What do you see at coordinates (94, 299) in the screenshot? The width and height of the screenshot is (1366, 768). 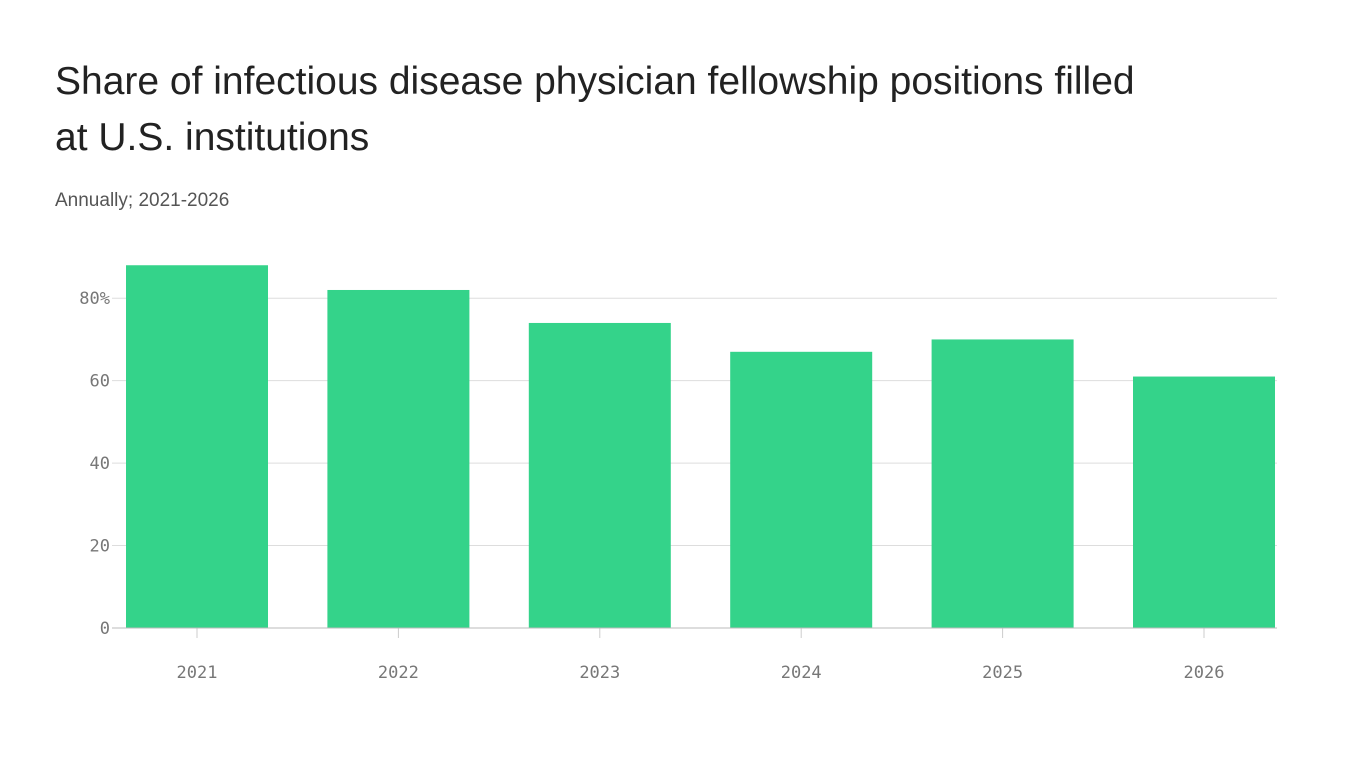 I see `y-tick-label: 80%` at bounding box center [94, 299].